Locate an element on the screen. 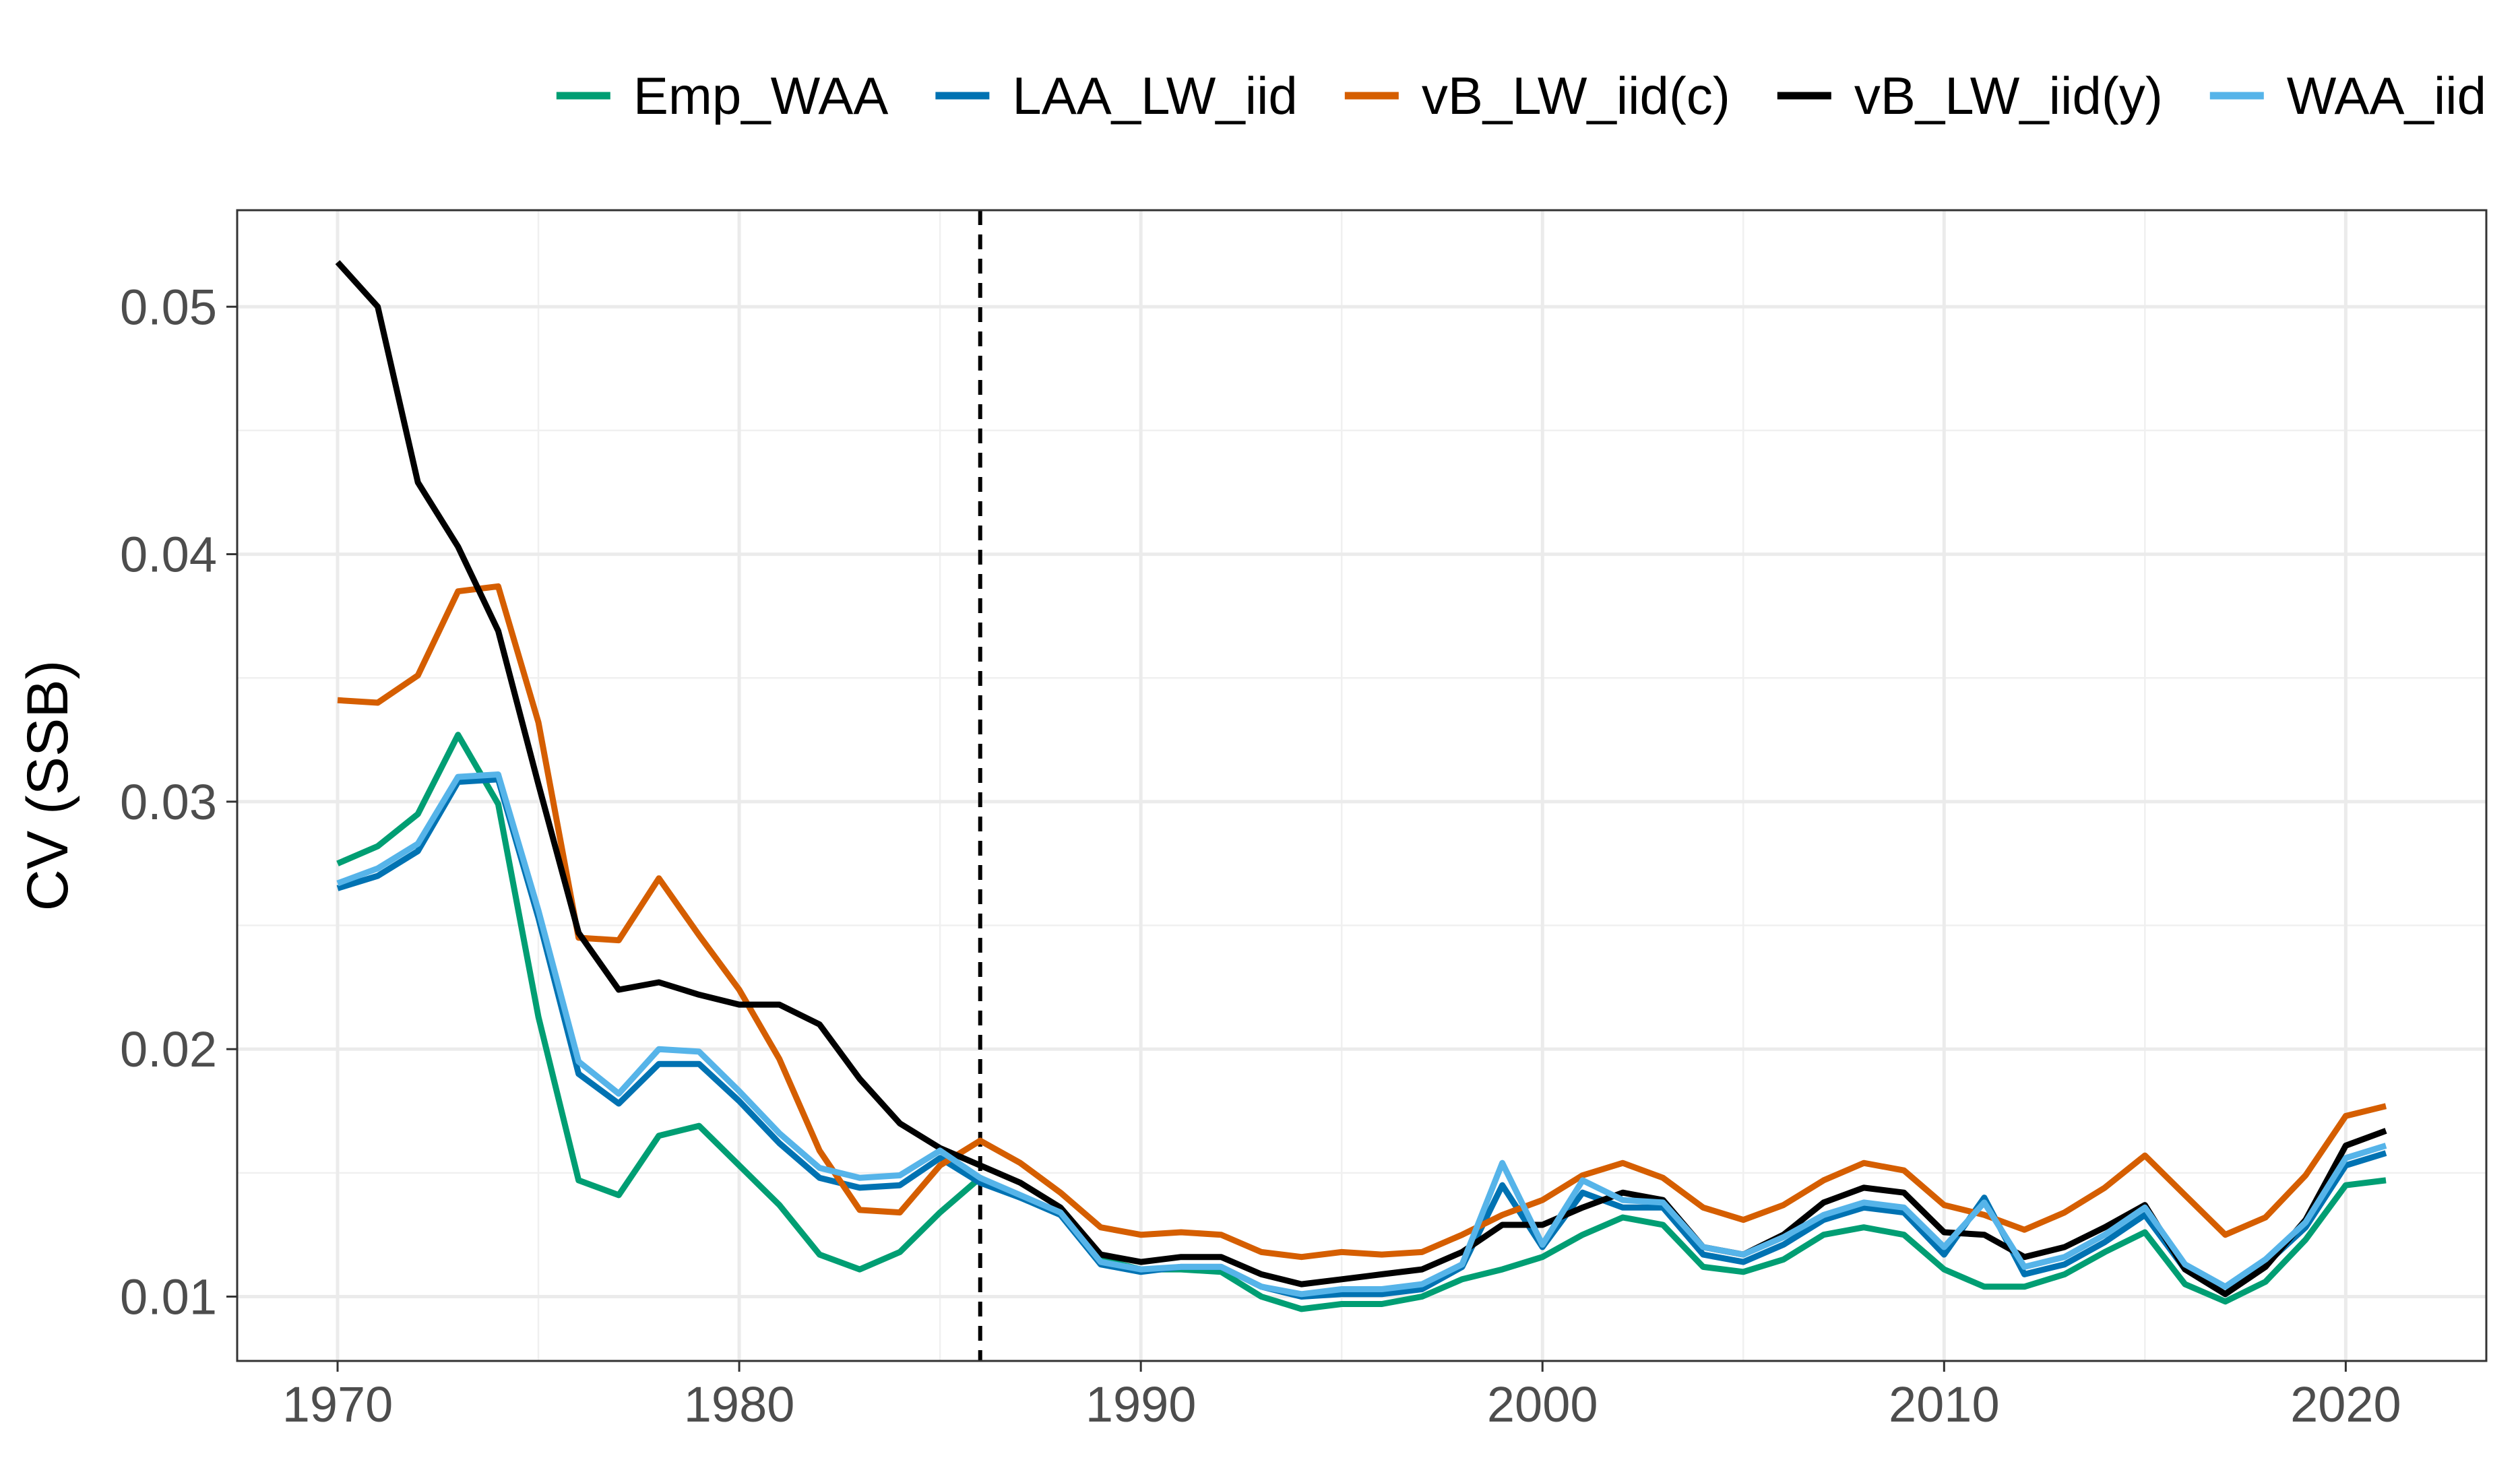 This screenshot has height=1462, width=2520. x-tick-label: 1990 is located at coordinates (1141, 1404).